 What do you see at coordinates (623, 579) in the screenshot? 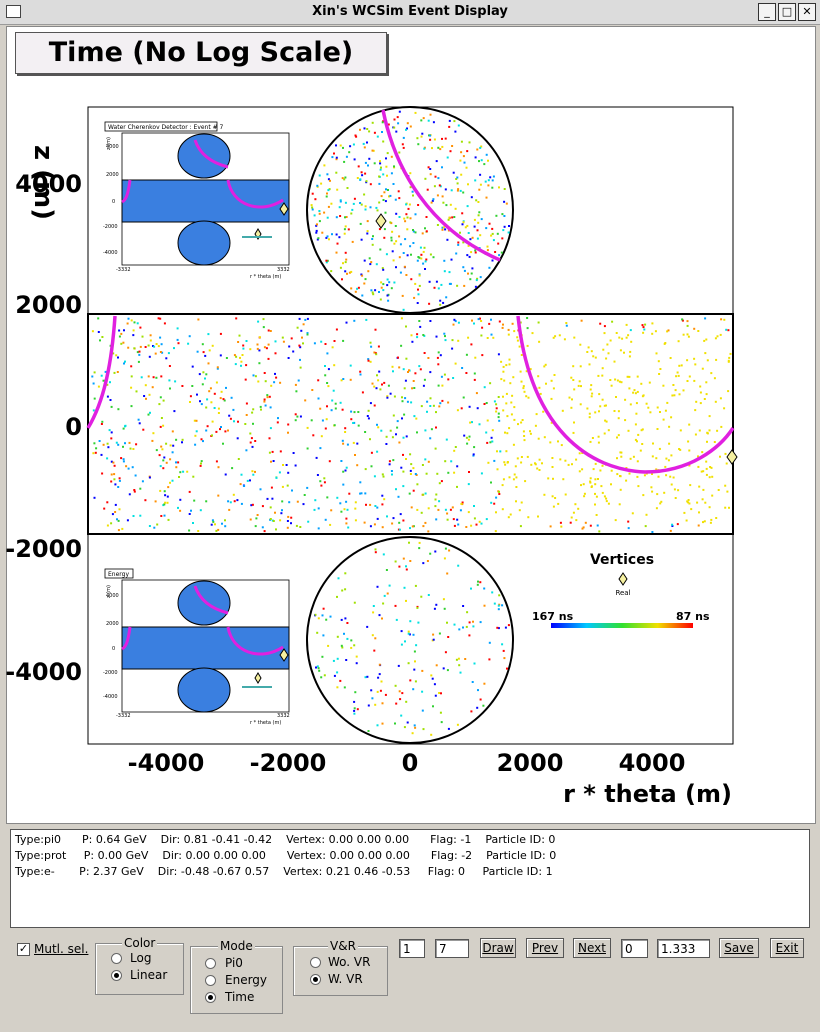
I see `legend-vertex-icon` at bounding box center [623, 579].